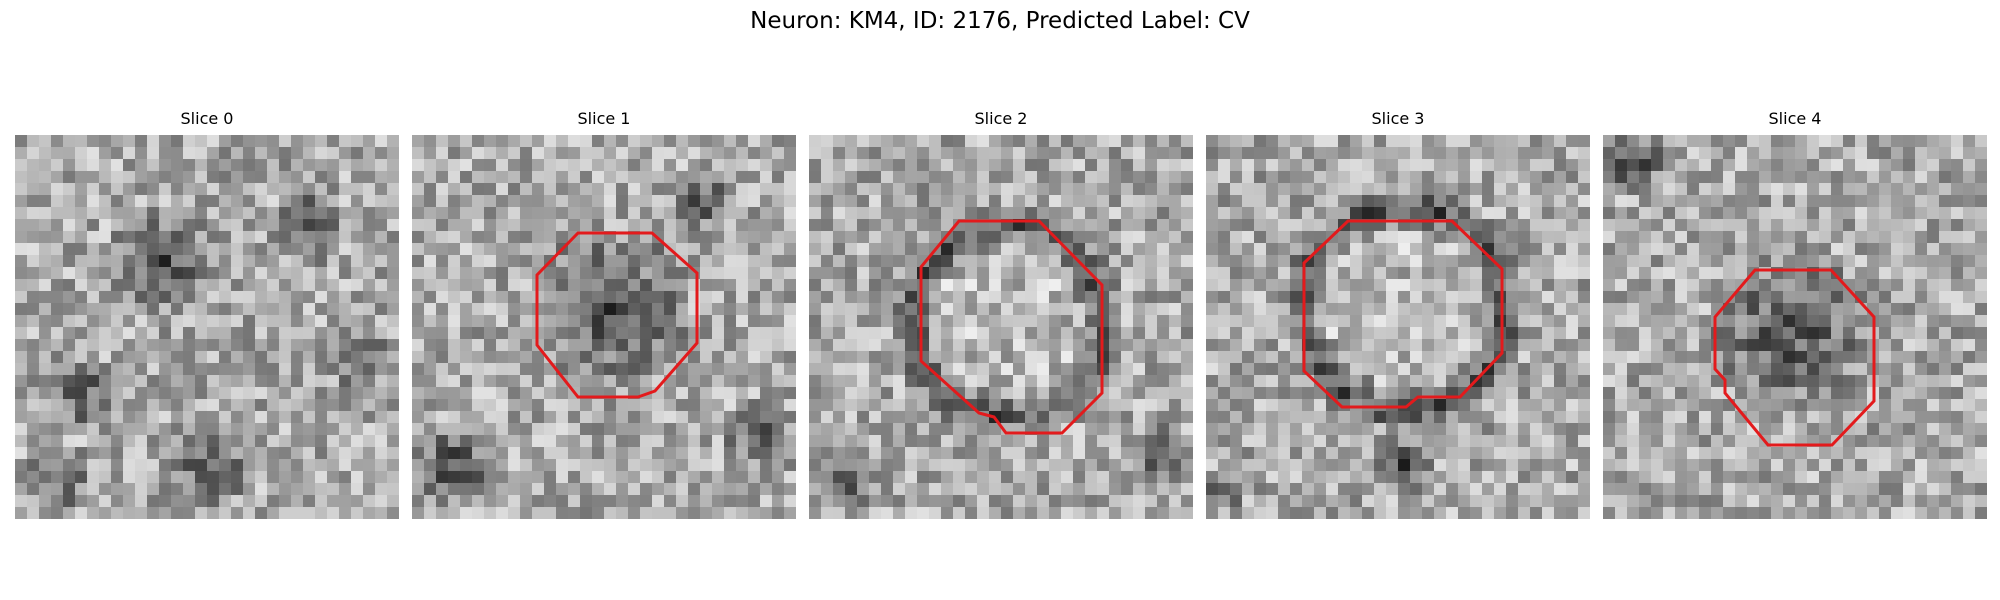  What do you see at coordinates (1795, 118) in the screenshot?
I see `slice-title: Slice 4` at bounding box center [1795, 118].